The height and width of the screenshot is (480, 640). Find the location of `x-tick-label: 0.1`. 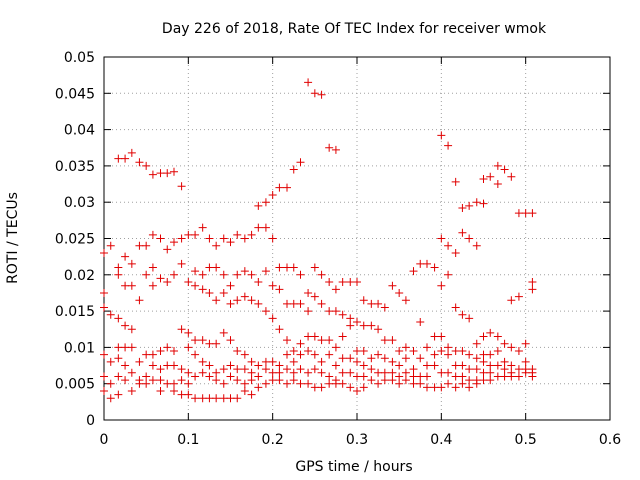

x-tick-label: 0.1 is located at coordinates (188, 440).